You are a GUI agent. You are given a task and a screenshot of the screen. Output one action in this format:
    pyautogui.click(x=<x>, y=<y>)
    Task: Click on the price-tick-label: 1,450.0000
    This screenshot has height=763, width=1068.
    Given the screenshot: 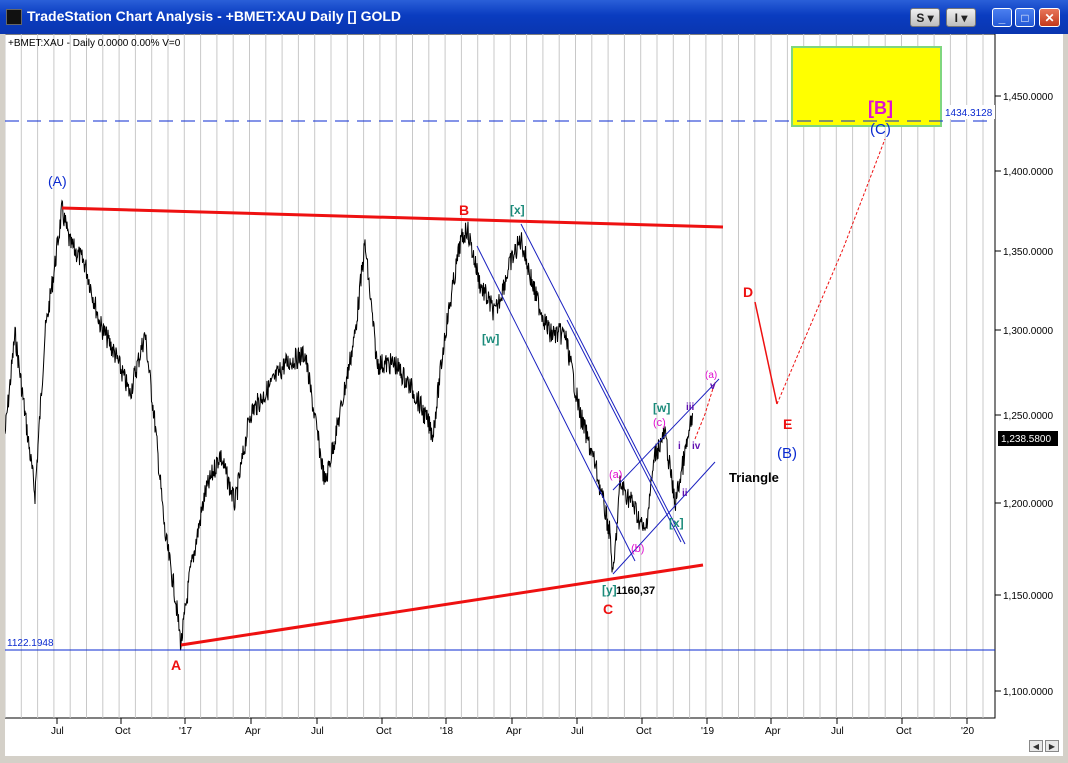 What is the action you would take?
    pyautogui.click(x=1028, y=97)
    